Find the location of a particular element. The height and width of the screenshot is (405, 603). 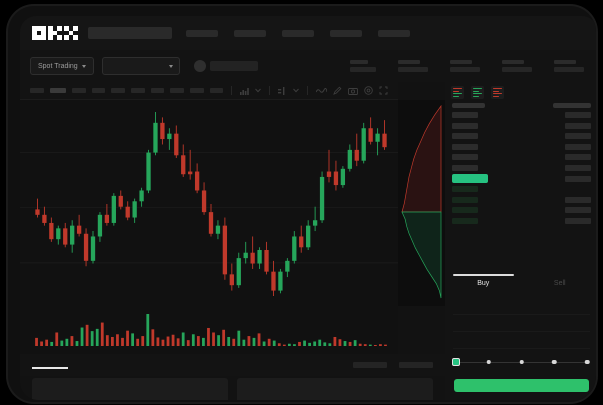

indicators-icon is located at coordinates (245, 91).